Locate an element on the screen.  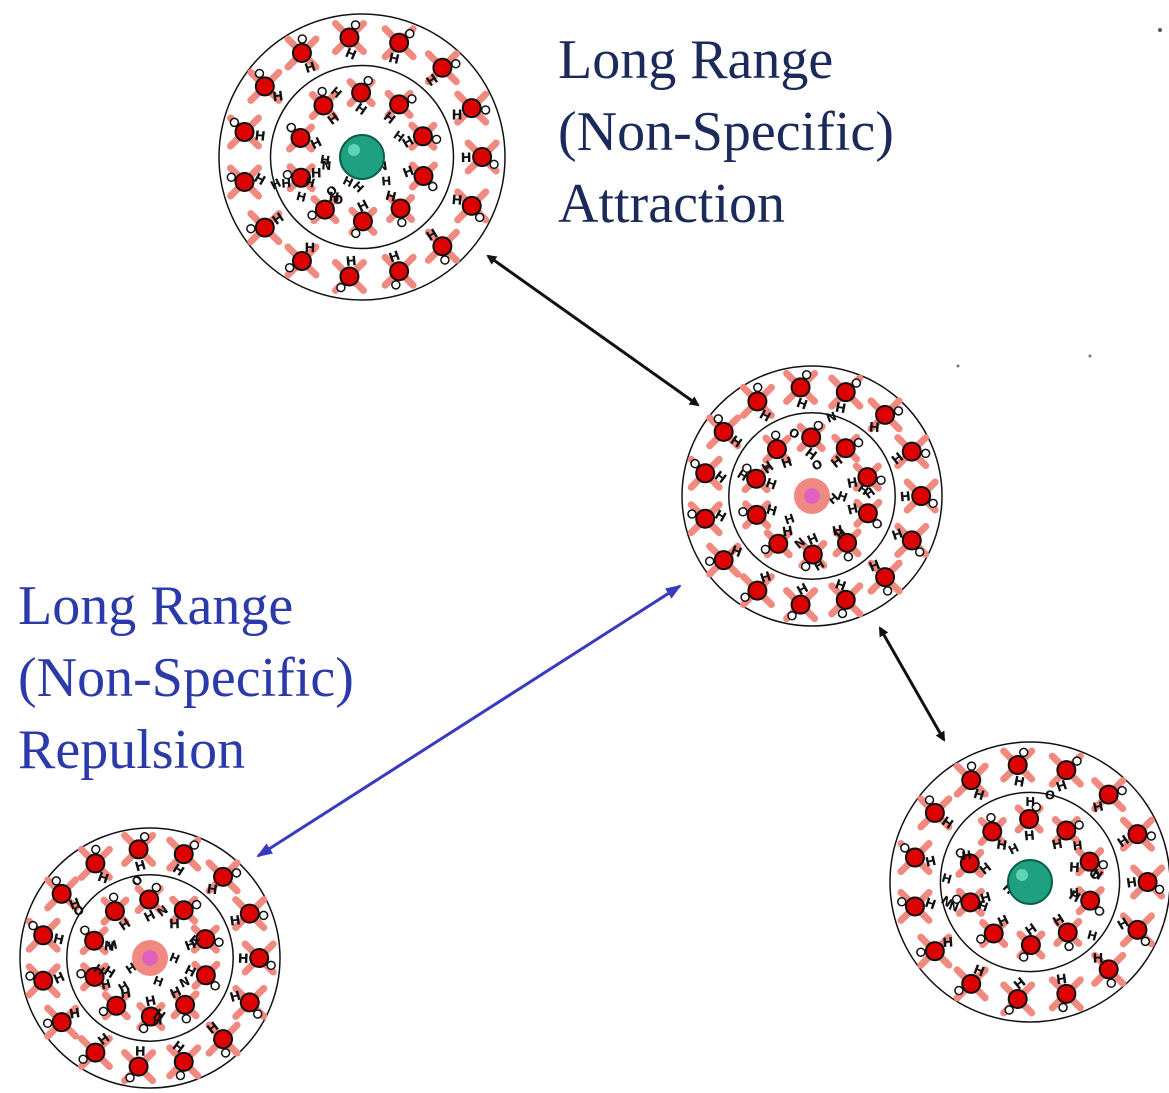
inner-shell is located at coordinates (150, 958).